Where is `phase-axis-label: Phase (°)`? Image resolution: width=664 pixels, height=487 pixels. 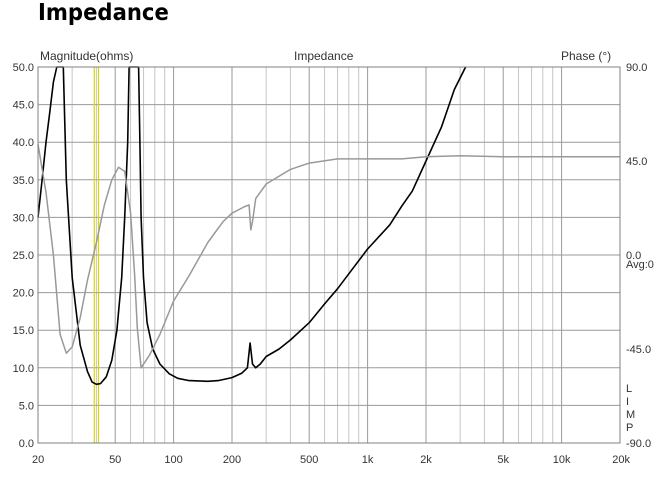 phase-axis-label: Phase (°) is located at coordinates (586, 56).